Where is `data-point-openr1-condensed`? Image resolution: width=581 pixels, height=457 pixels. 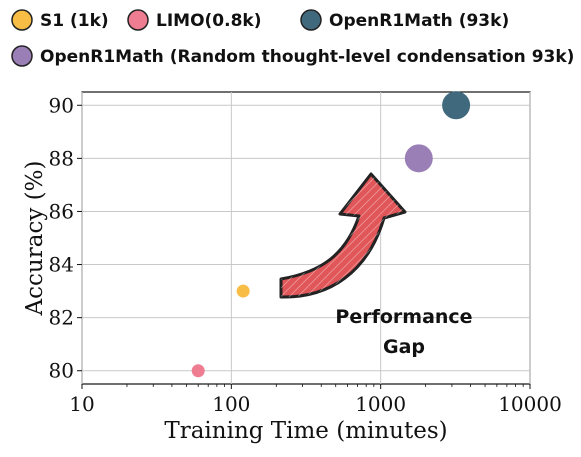
data-point-openr1-condensed is located at coordinates (418, 158).